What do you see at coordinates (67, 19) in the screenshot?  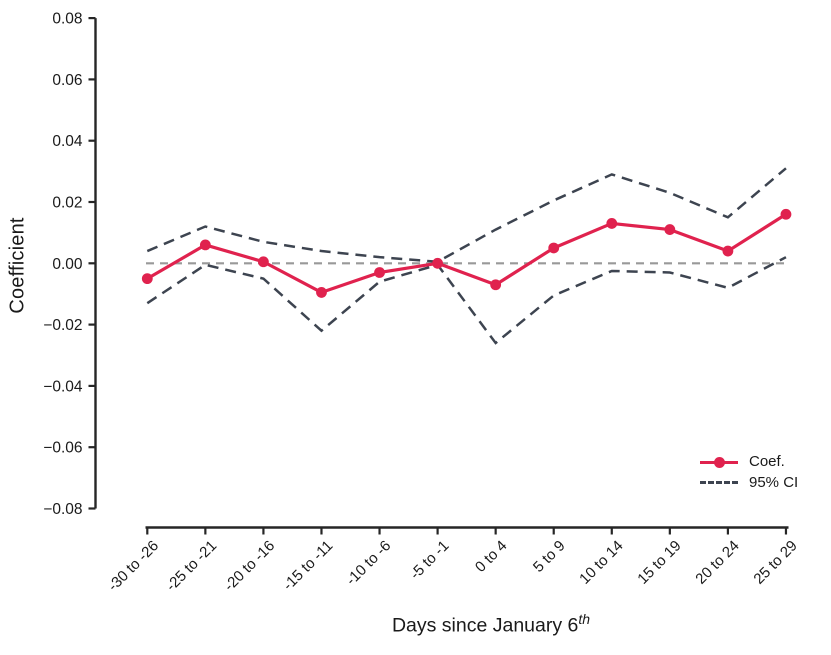 I see `y-tick-label: 0.08` at bounding box center [67, 19].